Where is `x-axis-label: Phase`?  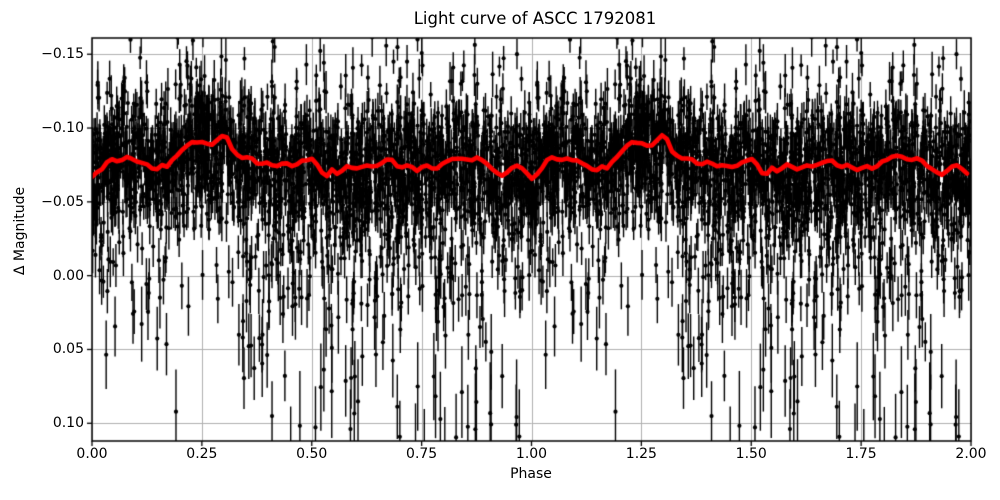
x-axis-label: Phase is located at coordinates (531, 474).